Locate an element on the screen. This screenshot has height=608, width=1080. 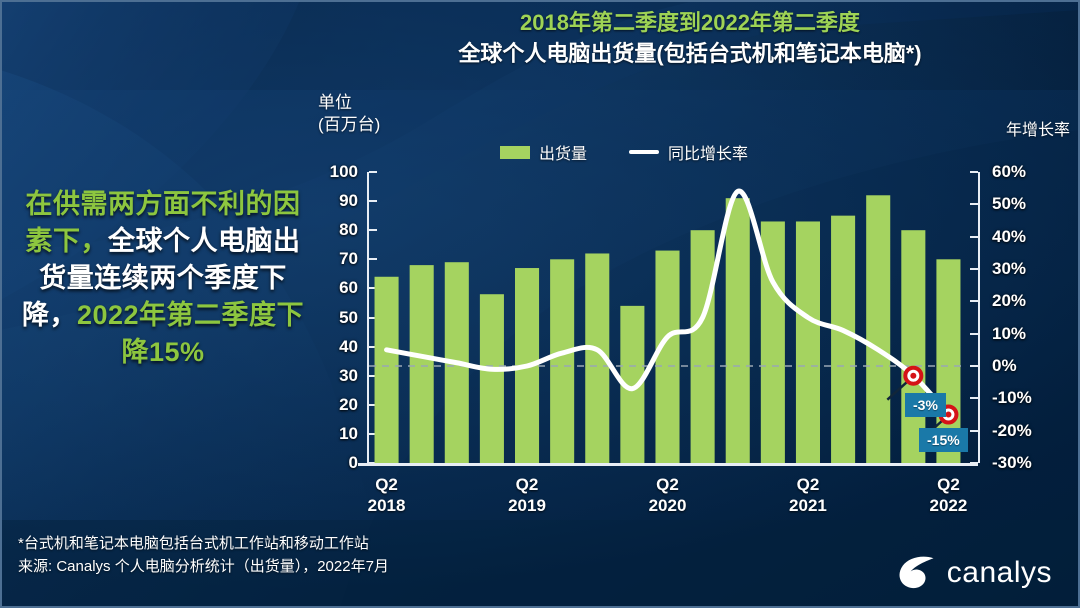
x-axis-group-label: Q2 2021 is located at coordinates (808, 495).